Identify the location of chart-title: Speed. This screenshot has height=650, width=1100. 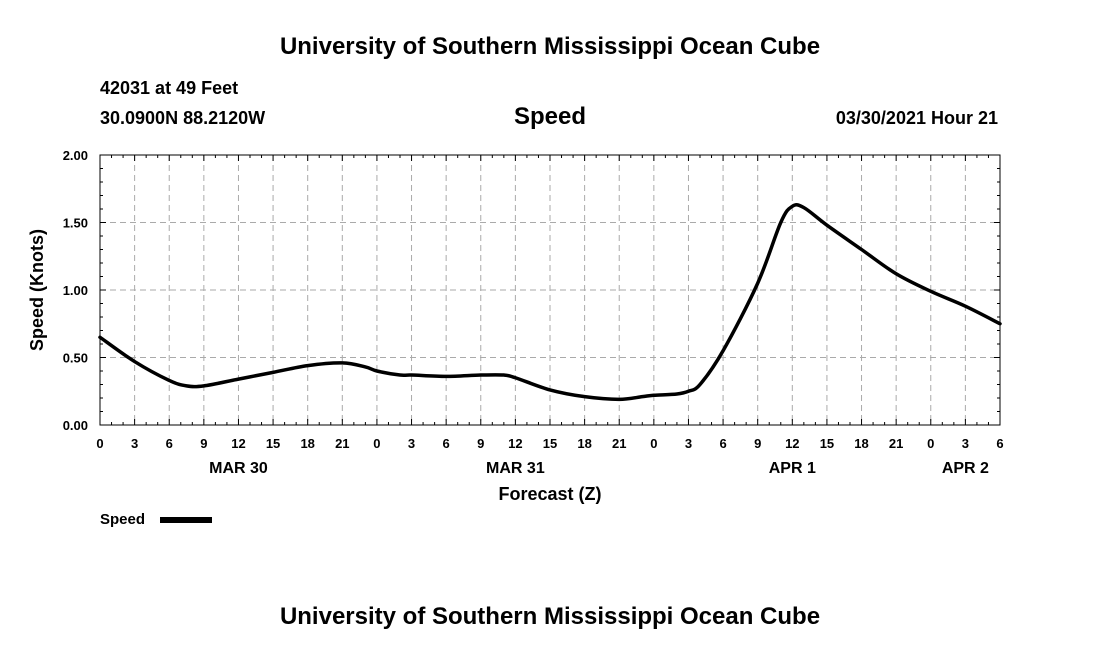
(550, 116).